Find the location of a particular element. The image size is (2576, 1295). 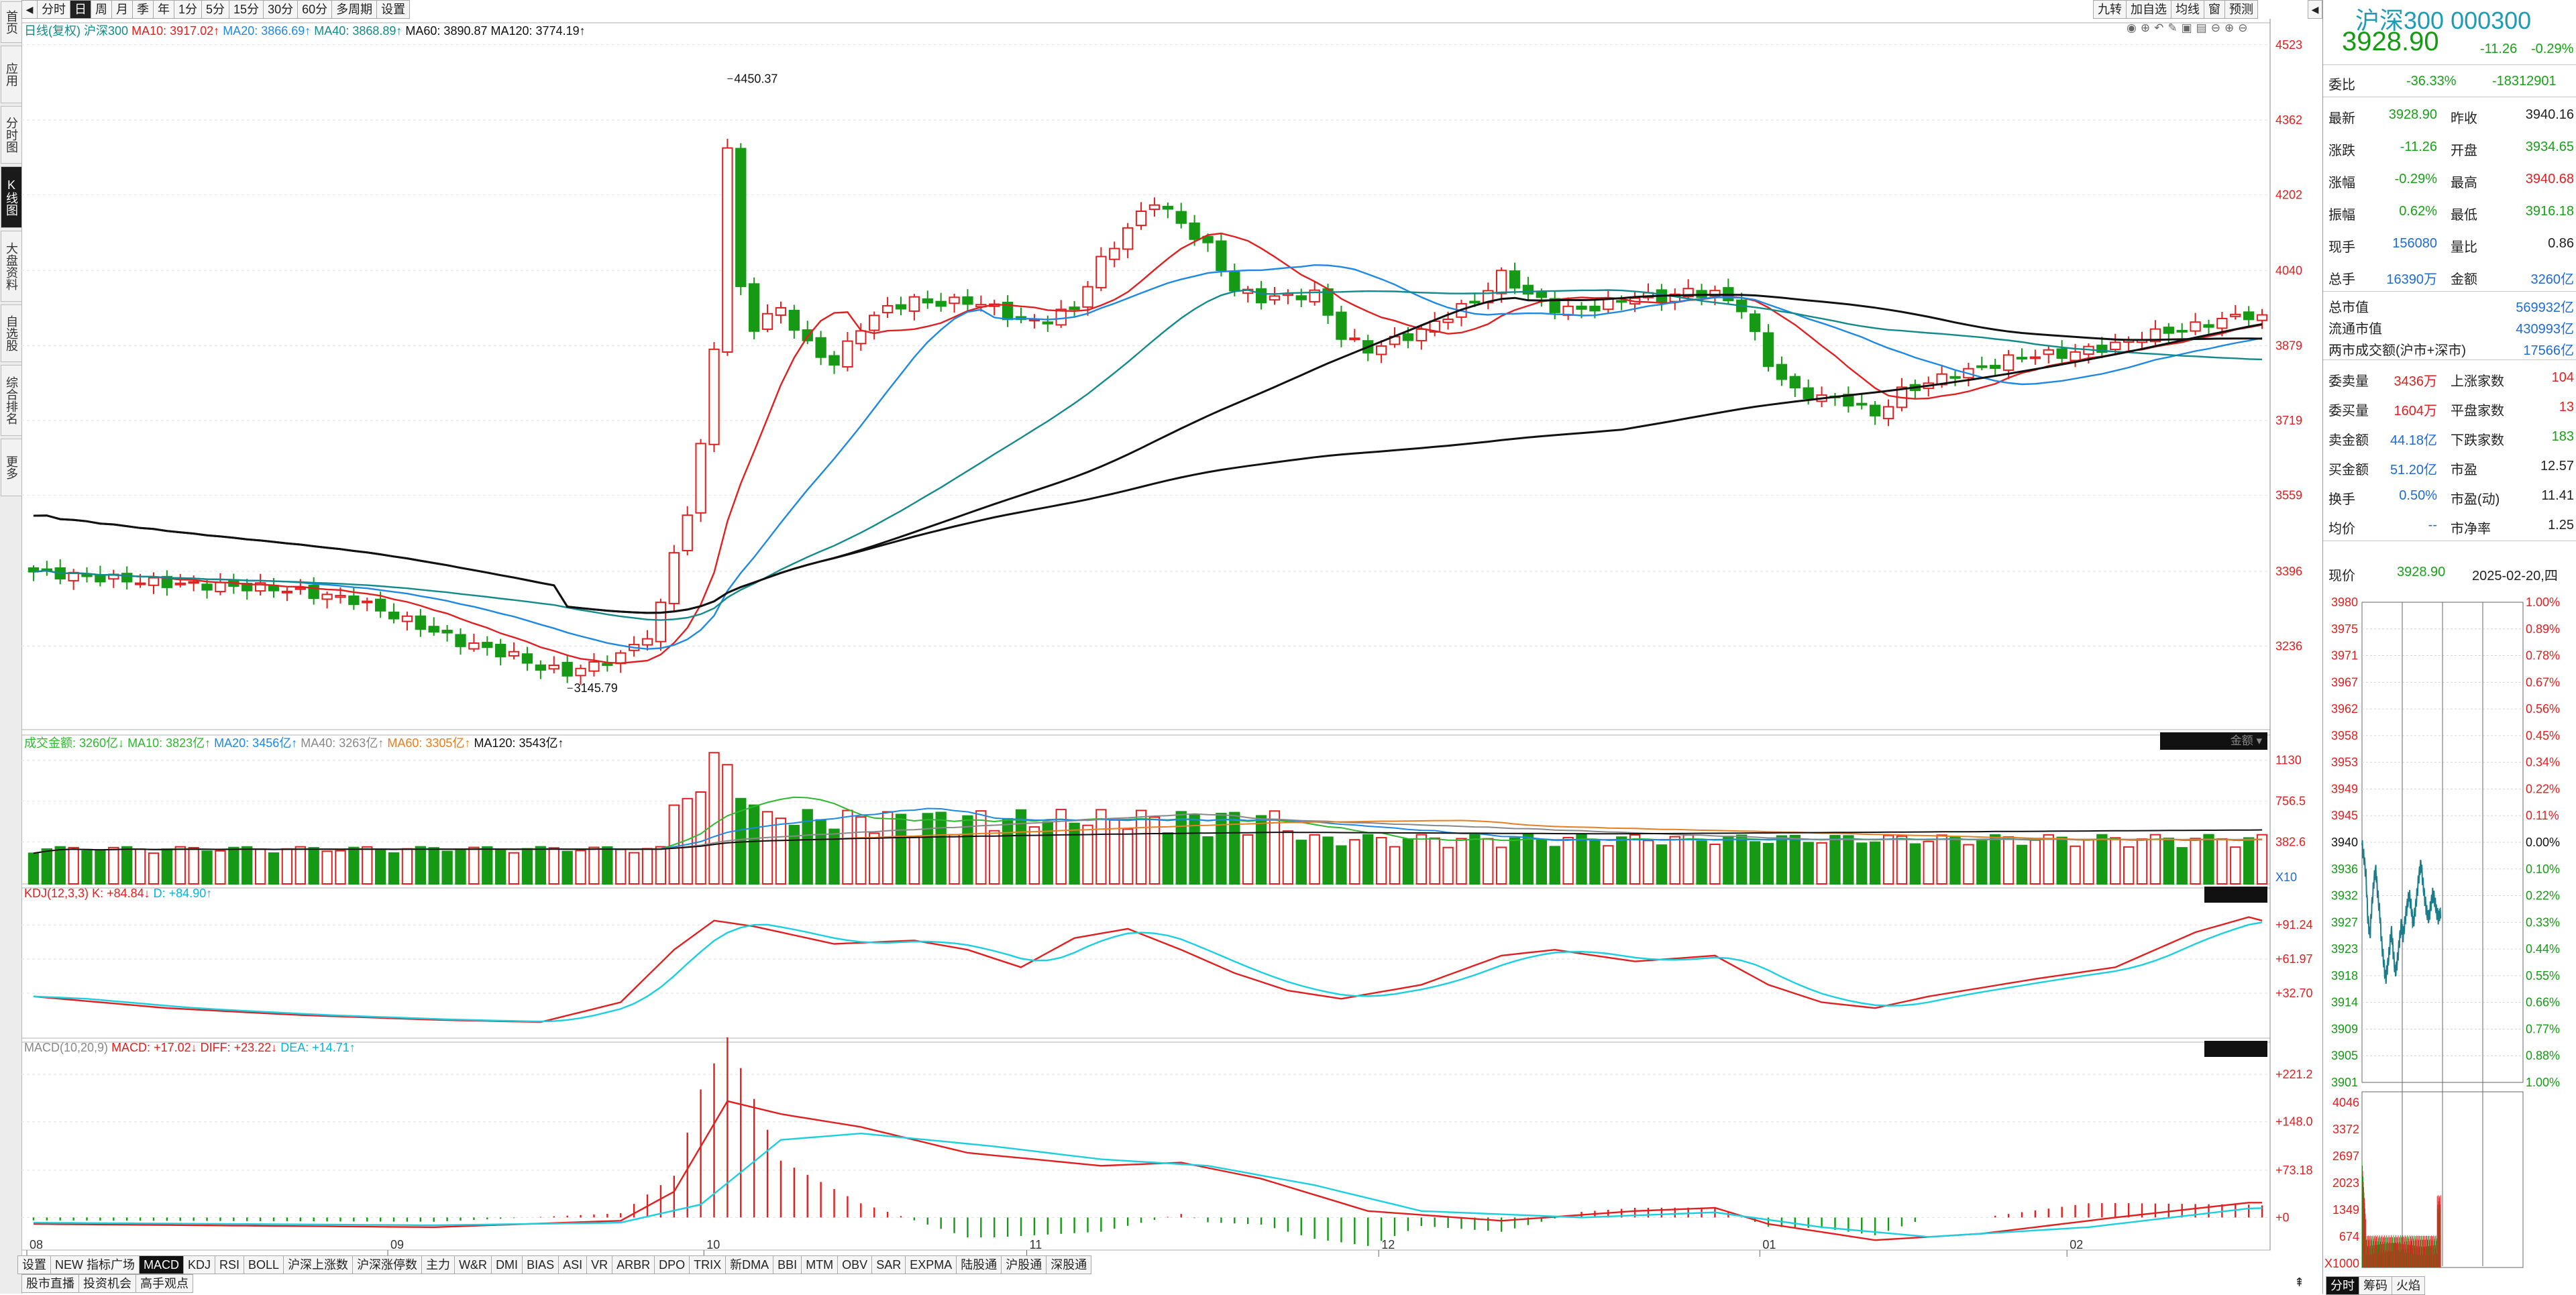

tool-tab-3: 窗 is located at coordinates (2214, 9).